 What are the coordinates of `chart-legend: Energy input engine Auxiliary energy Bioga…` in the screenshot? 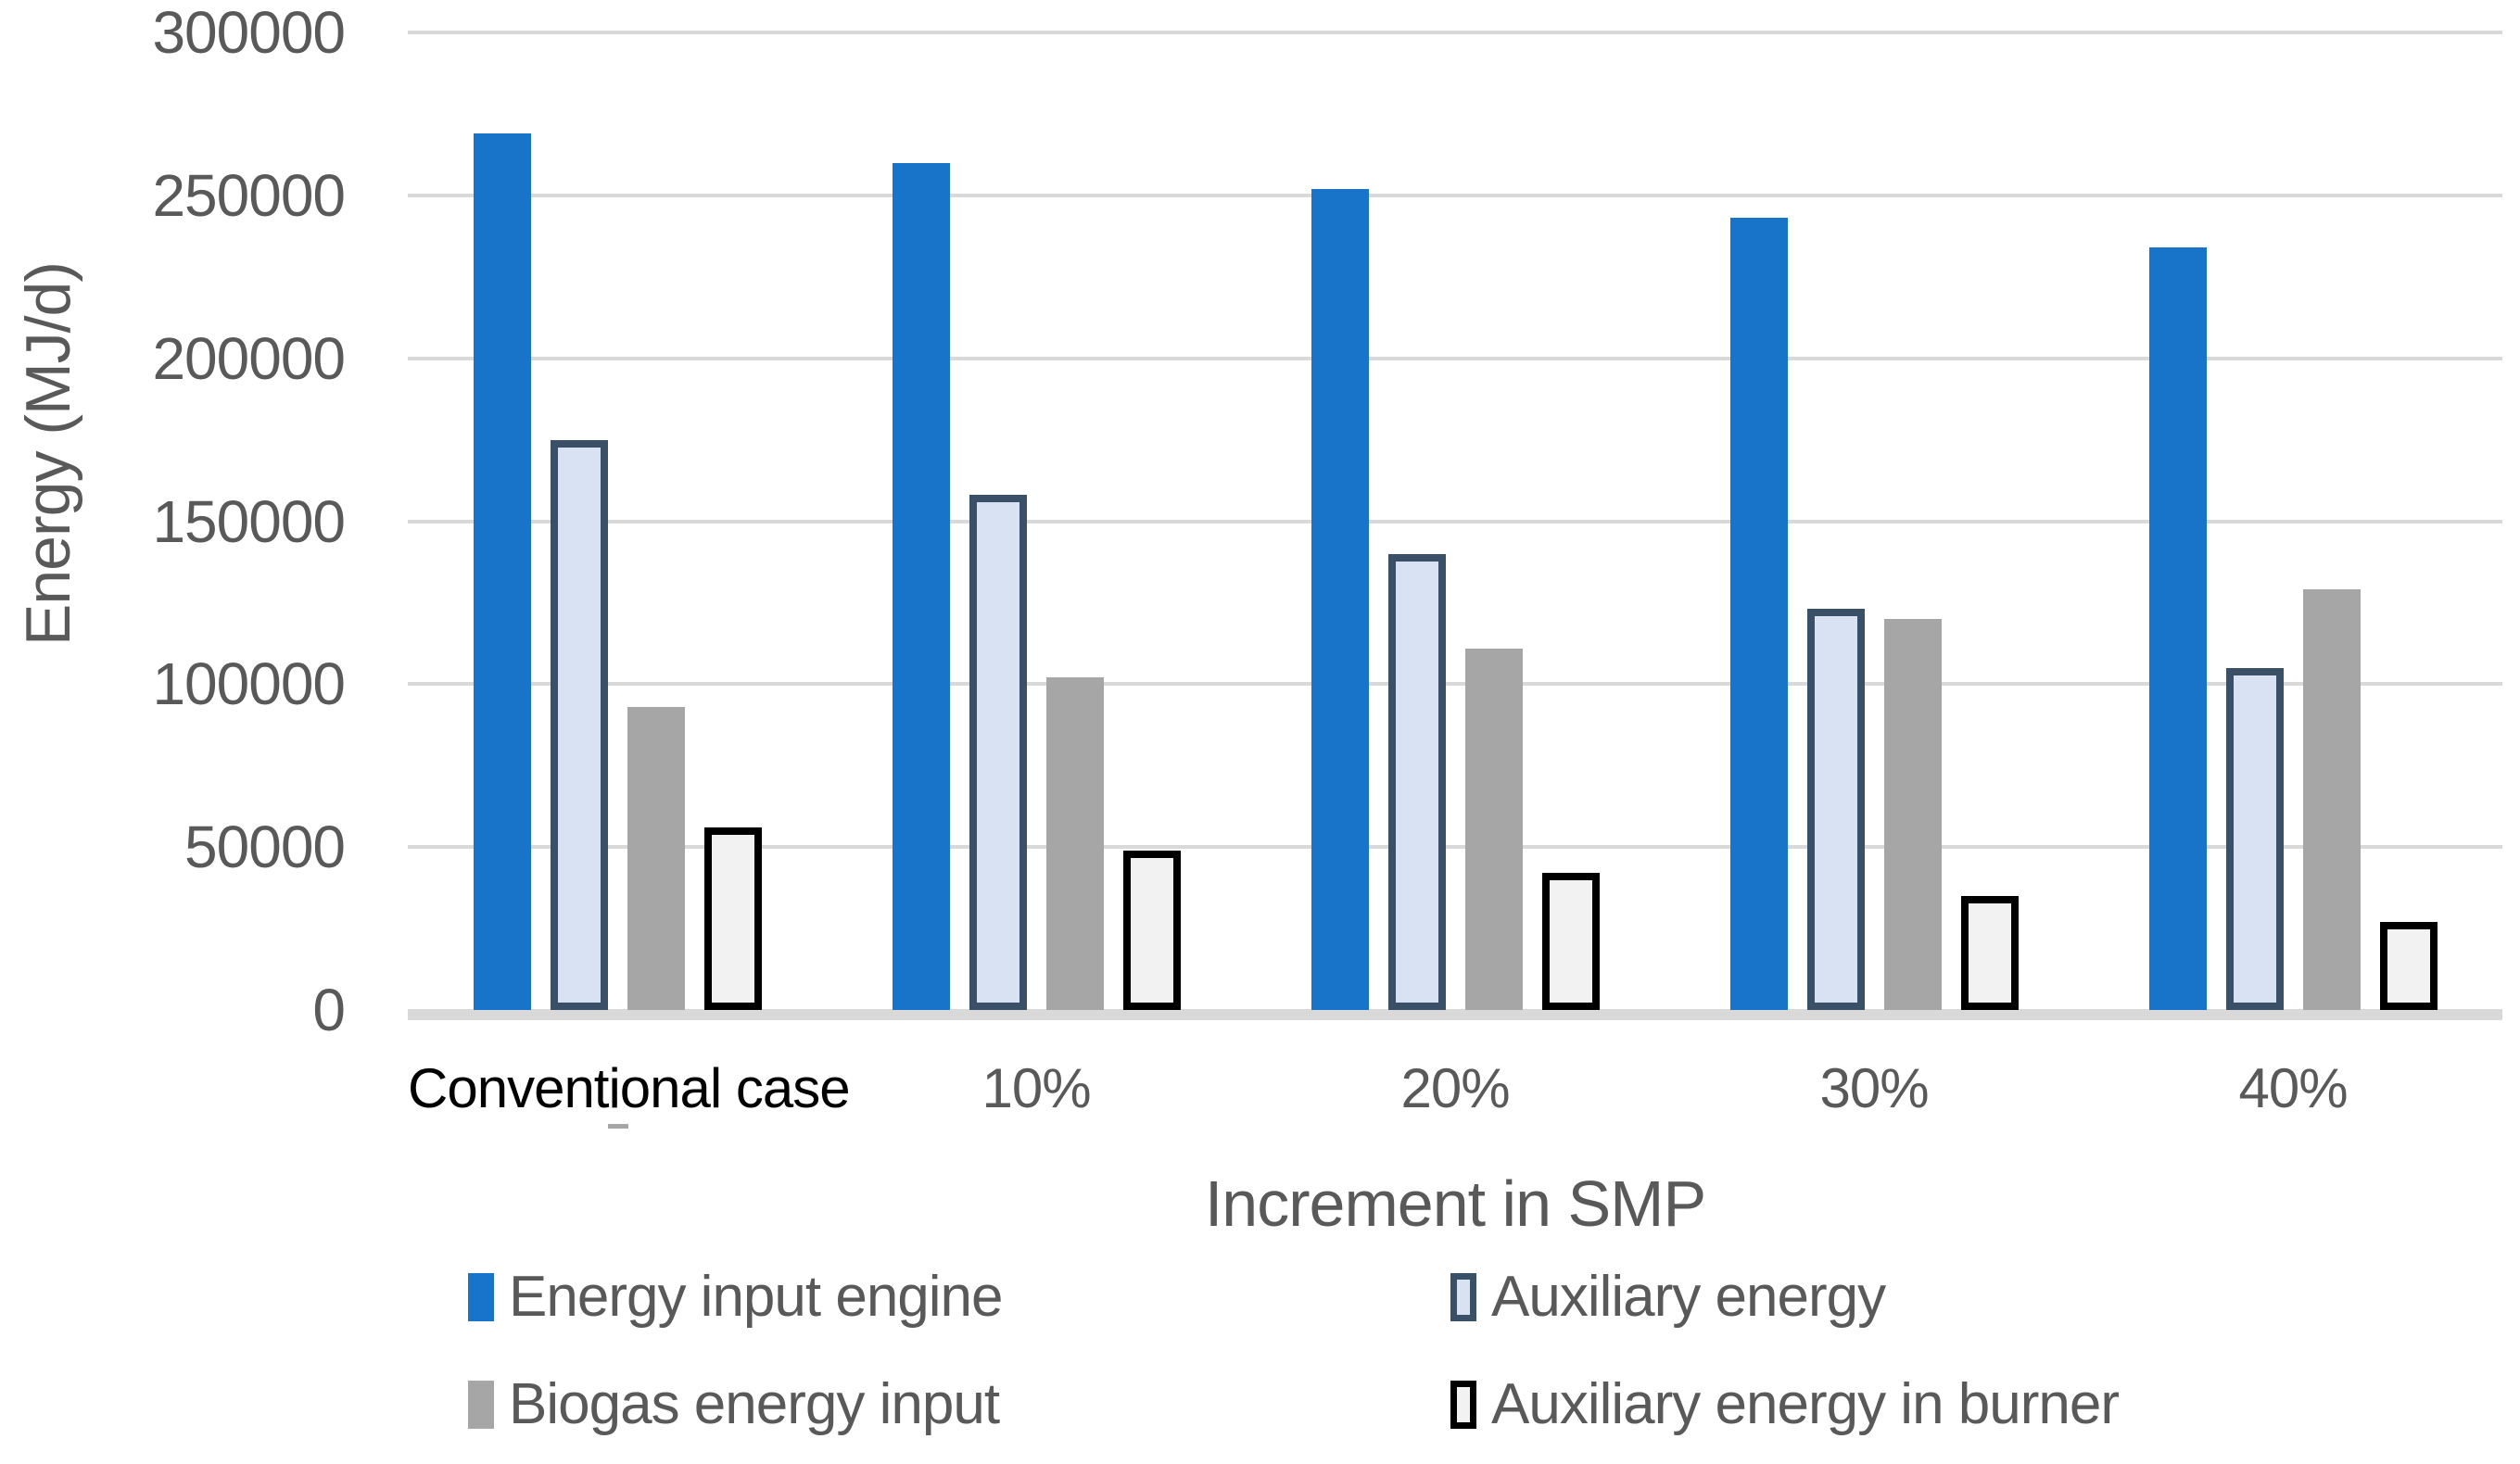 It's located at (1294, 1352).